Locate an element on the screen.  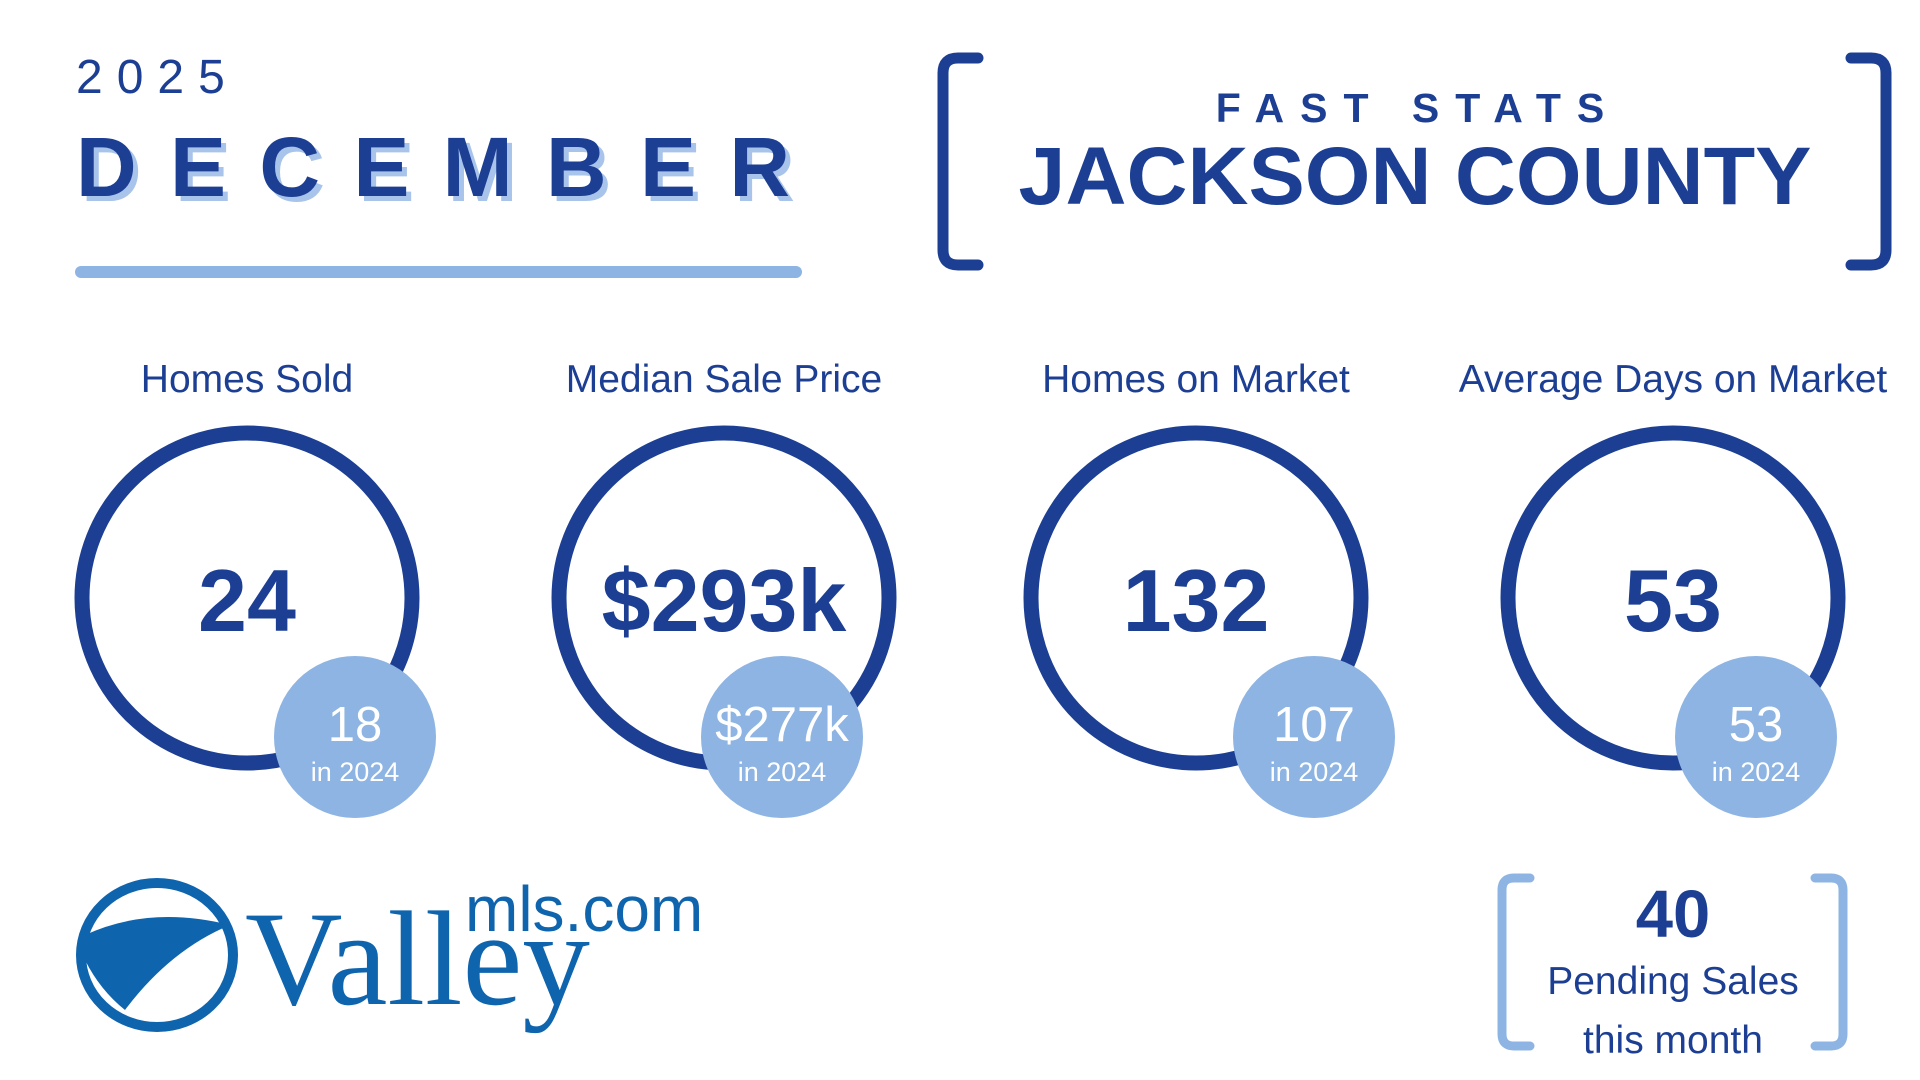
year: 2025 is located at coordinates (157, 77).